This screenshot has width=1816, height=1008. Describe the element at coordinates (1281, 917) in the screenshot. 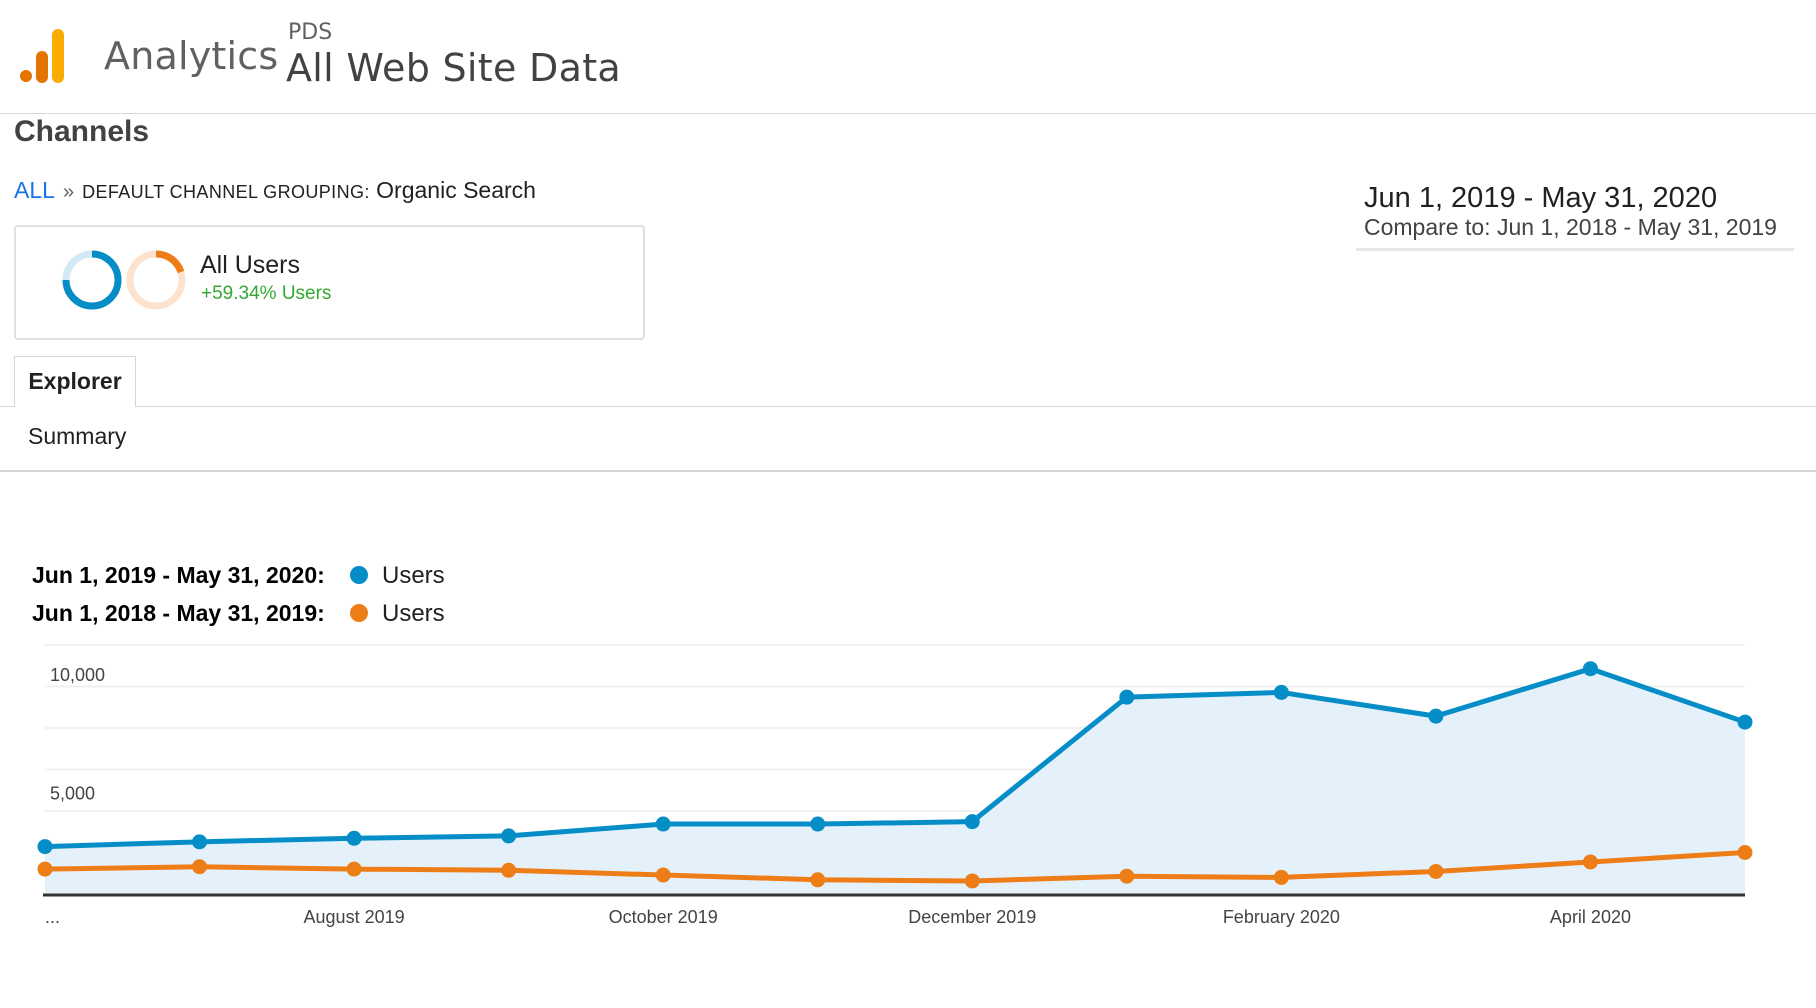

I see `x-axis-tick-label: February 2020` at that location.